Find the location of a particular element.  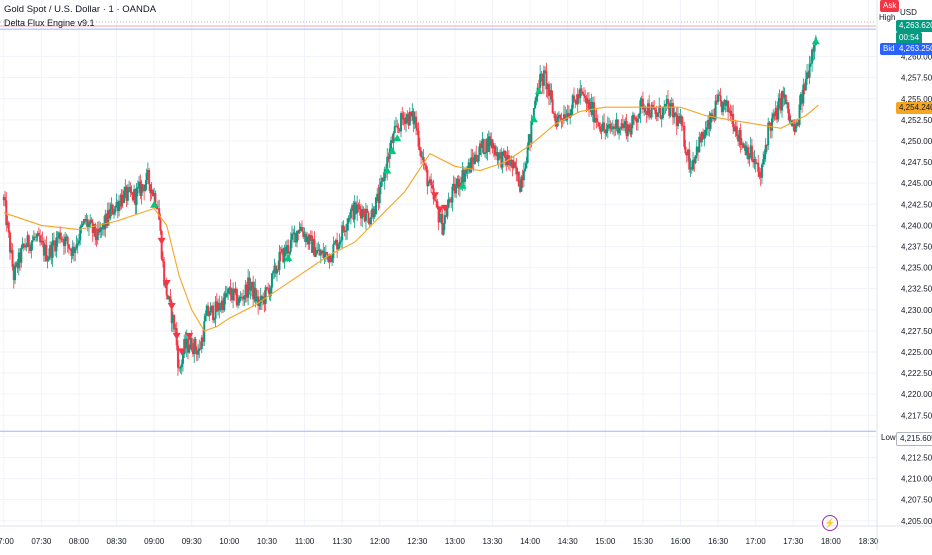

price-tick-label: 4,252.500 is located at coordinates (916, 120).